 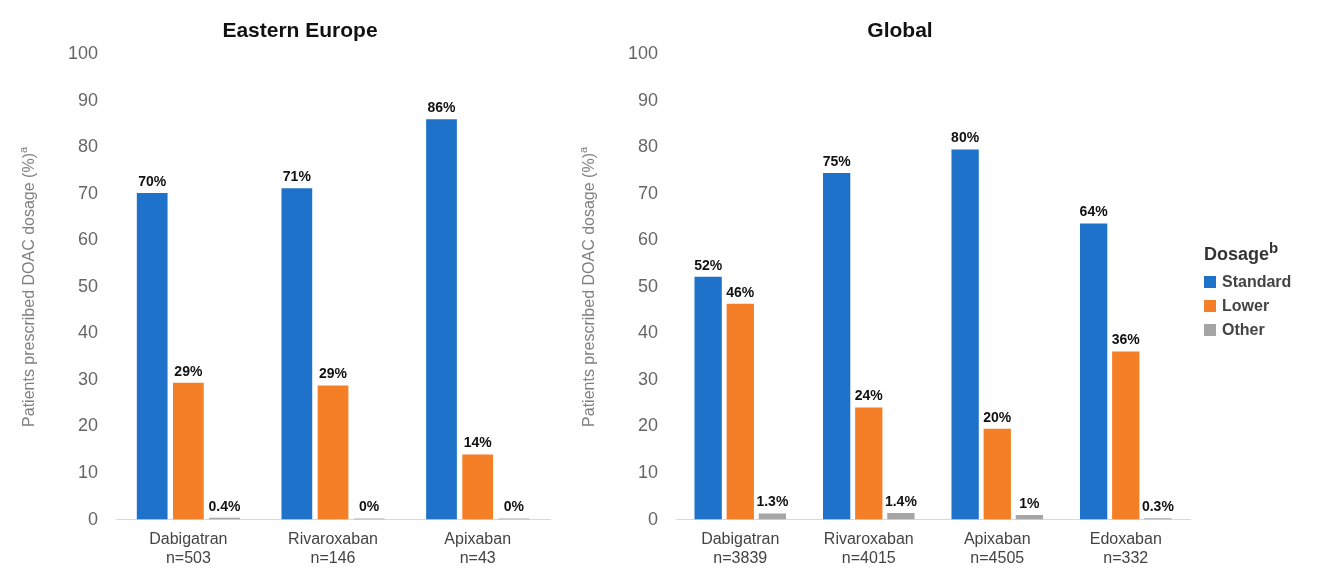 I want to click on data-label: 20%, so click(x=997, y=416).